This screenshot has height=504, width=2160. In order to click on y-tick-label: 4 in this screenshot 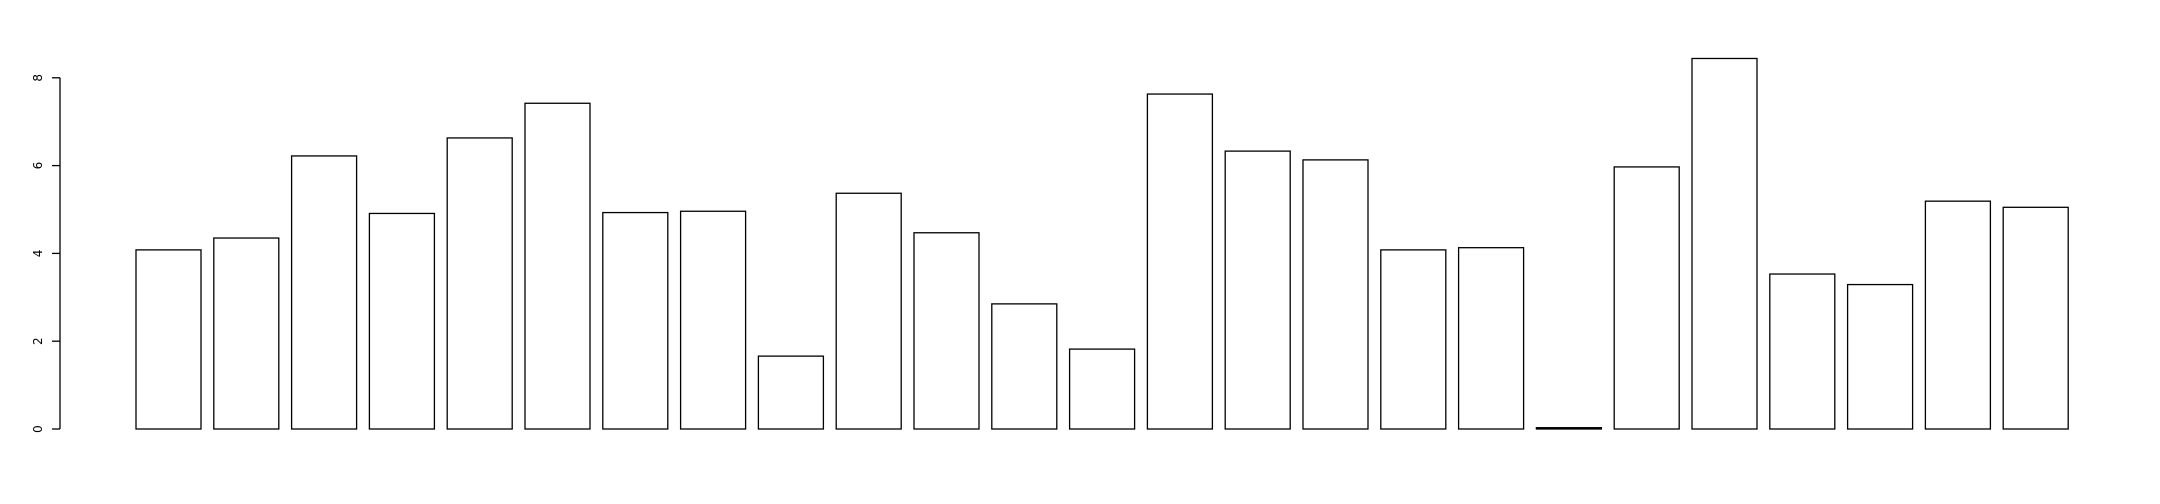, I will do `click(38, 254)`.